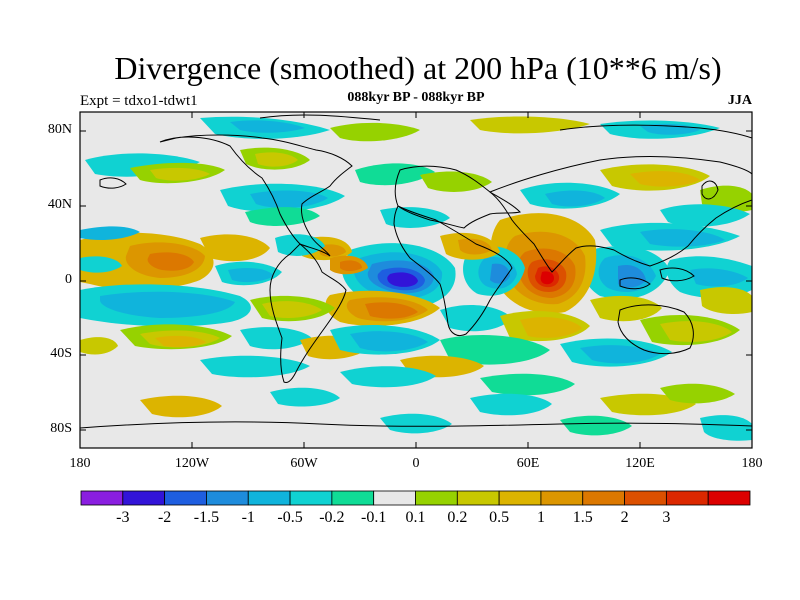  Describe the element at coordinates (332, 517) in the screenshot. I see `colorbar-label: -0.2` at that location.